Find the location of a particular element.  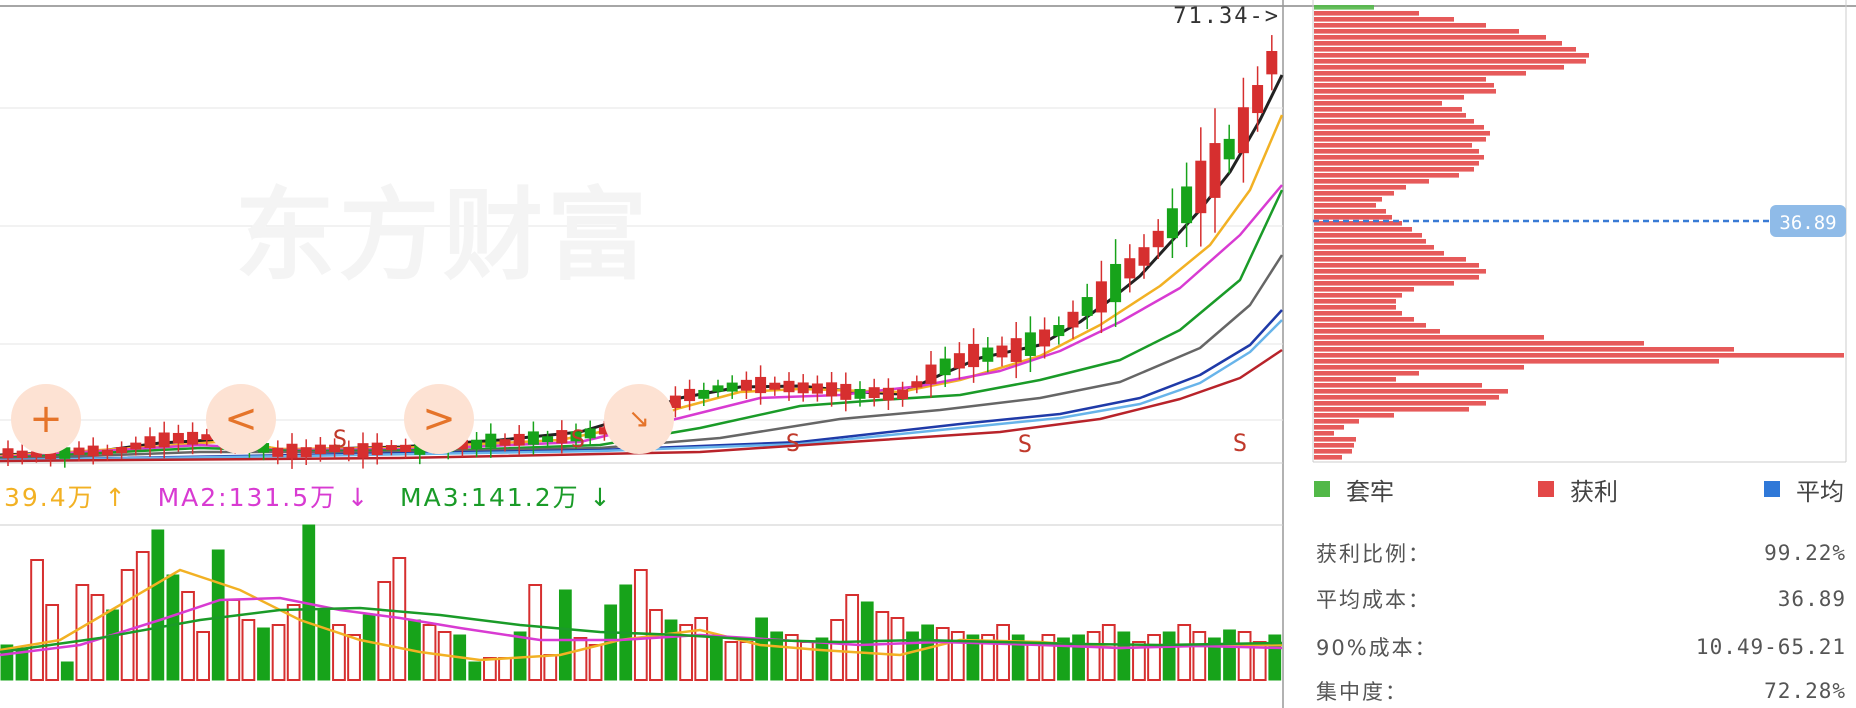

concentration-value: 72.28% is located at coordinates (1805, 691).